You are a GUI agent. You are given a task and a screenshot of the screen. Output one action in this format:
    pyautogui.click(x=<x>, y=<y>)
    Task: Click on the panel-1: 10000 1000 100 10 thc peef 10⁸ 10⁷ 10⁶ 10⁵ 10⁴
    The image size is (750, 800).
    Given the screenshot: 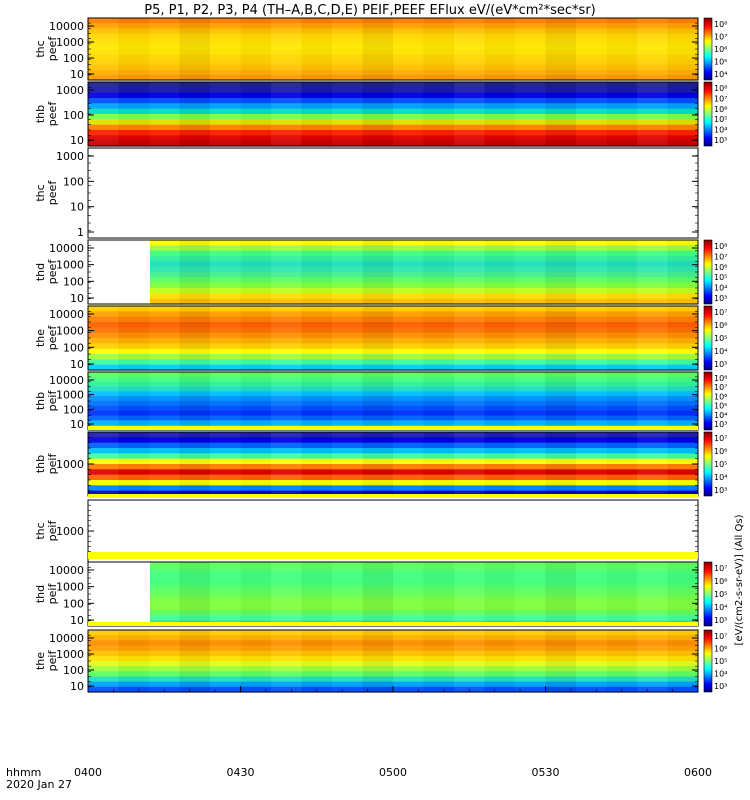 What is the action you would take?
    pyautogui.click(x=380, y=49)
    